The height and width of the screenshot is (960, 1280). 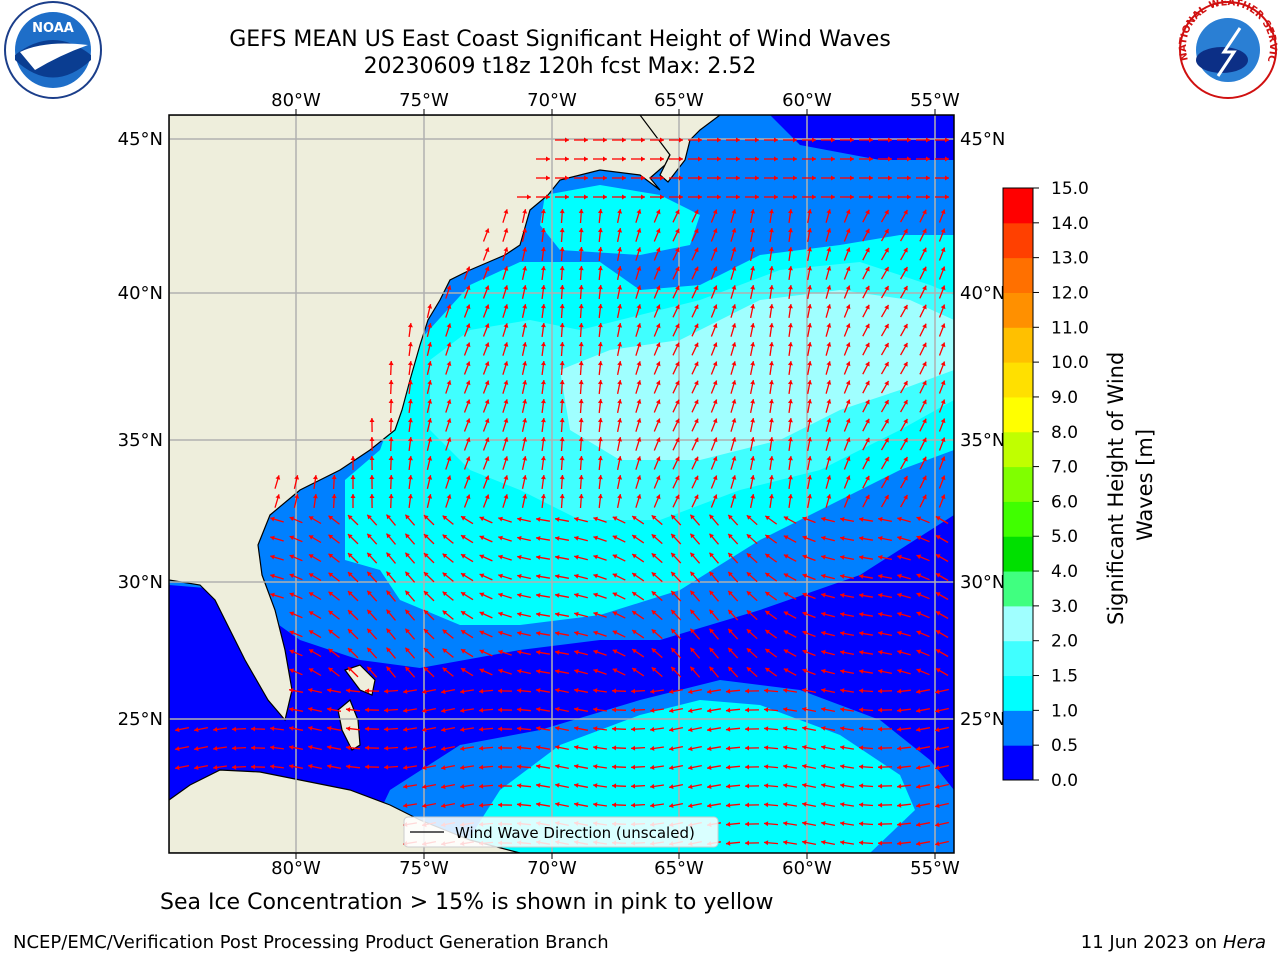 I want to click on colorbar-tick-label: 0.5, so click(x=1064, y=746).